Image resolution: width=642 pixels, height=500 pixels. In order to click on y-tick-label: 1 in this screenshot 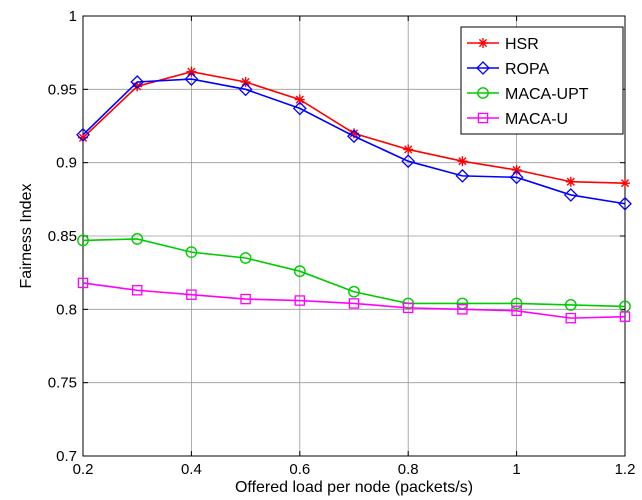, I will do `click(73, 16)`.